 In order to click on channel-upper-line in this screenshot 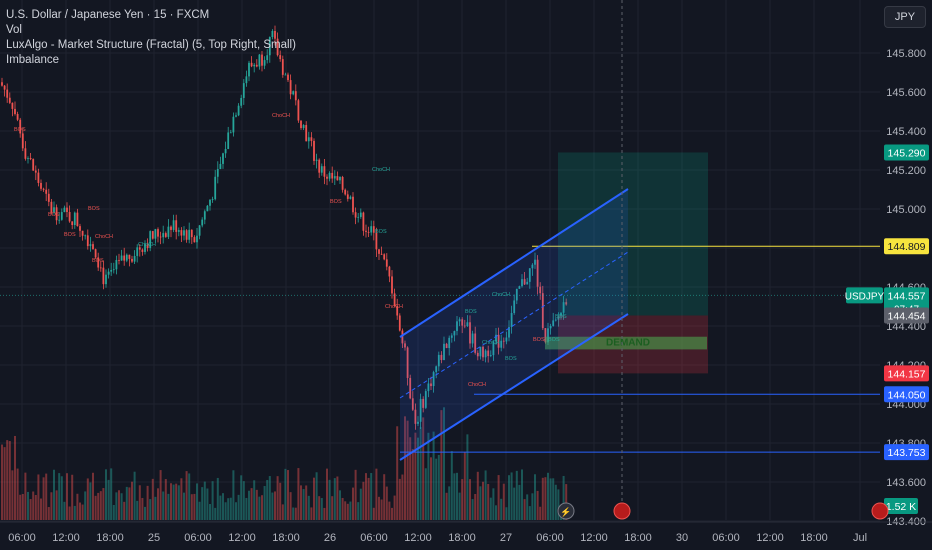, I will do `click(514, 263)`.